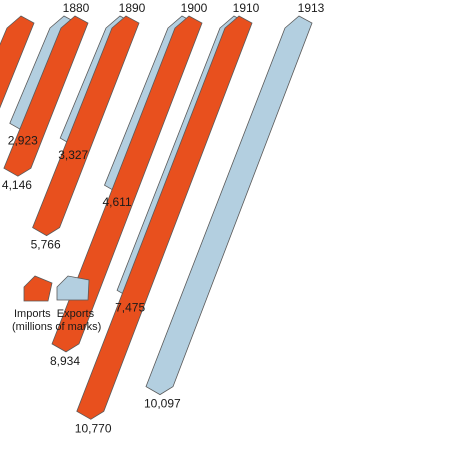 The image size is (450, 450). Describe the element at coordinates (130, 307) in the screenshot. I see `exports-value-label-1910: 7,475` at that location.